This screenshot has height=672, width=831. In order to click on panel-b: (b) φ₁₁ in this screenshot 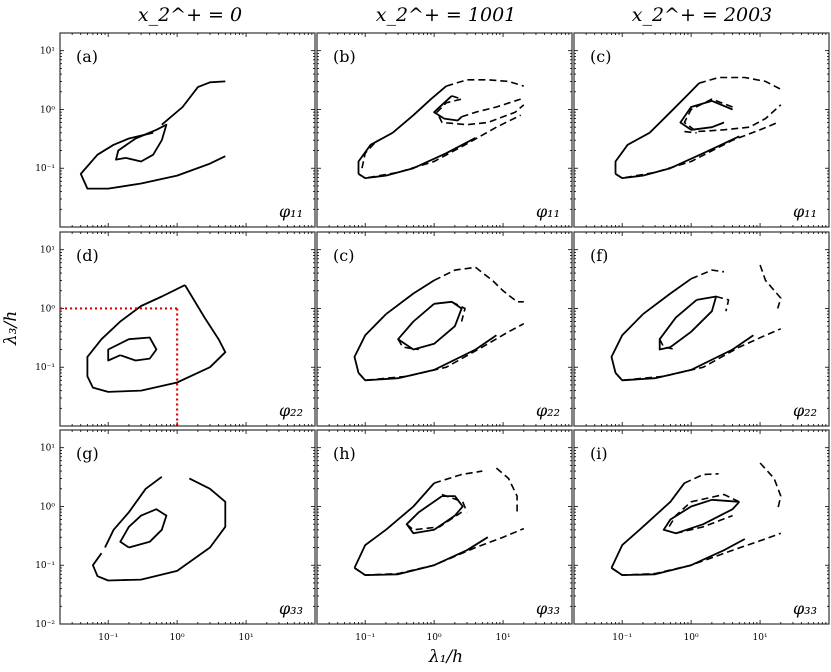, I will do `click(444, 130)`.